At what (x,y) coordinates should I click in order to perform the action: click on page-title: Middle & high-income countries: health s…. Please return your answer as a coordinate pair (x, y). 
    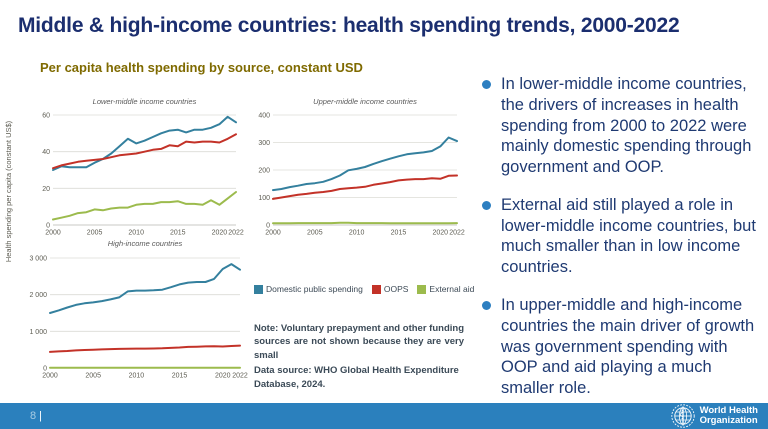
    Looking at the image, I should click on (349, 25).